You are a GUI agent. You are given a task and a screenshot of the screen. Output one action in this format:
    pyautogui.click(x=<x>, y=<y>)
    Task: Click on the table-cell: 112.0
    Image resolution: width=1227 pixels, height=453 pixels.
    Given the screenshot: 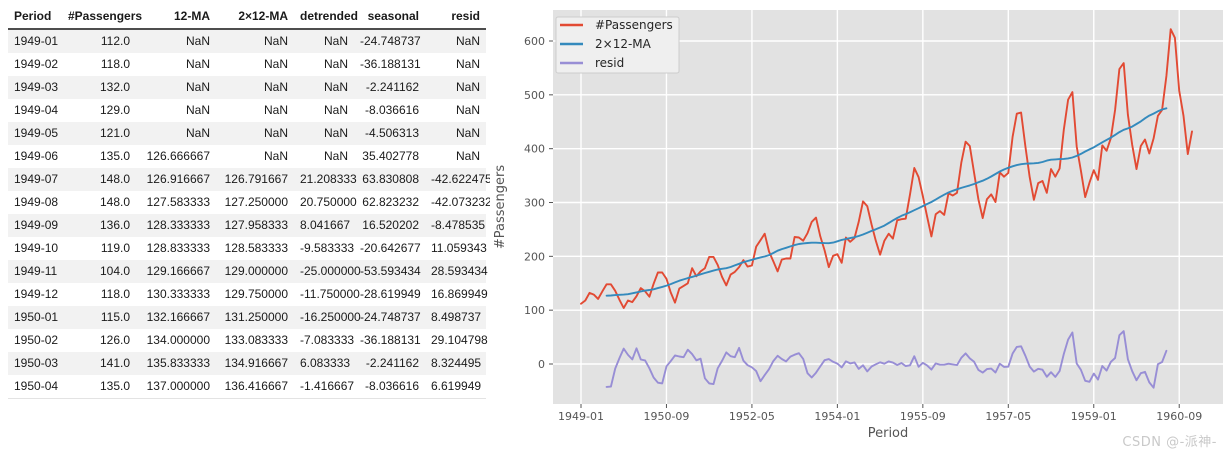 What is the action you would take?
    pyautogui.click(x=115, y=41)
    